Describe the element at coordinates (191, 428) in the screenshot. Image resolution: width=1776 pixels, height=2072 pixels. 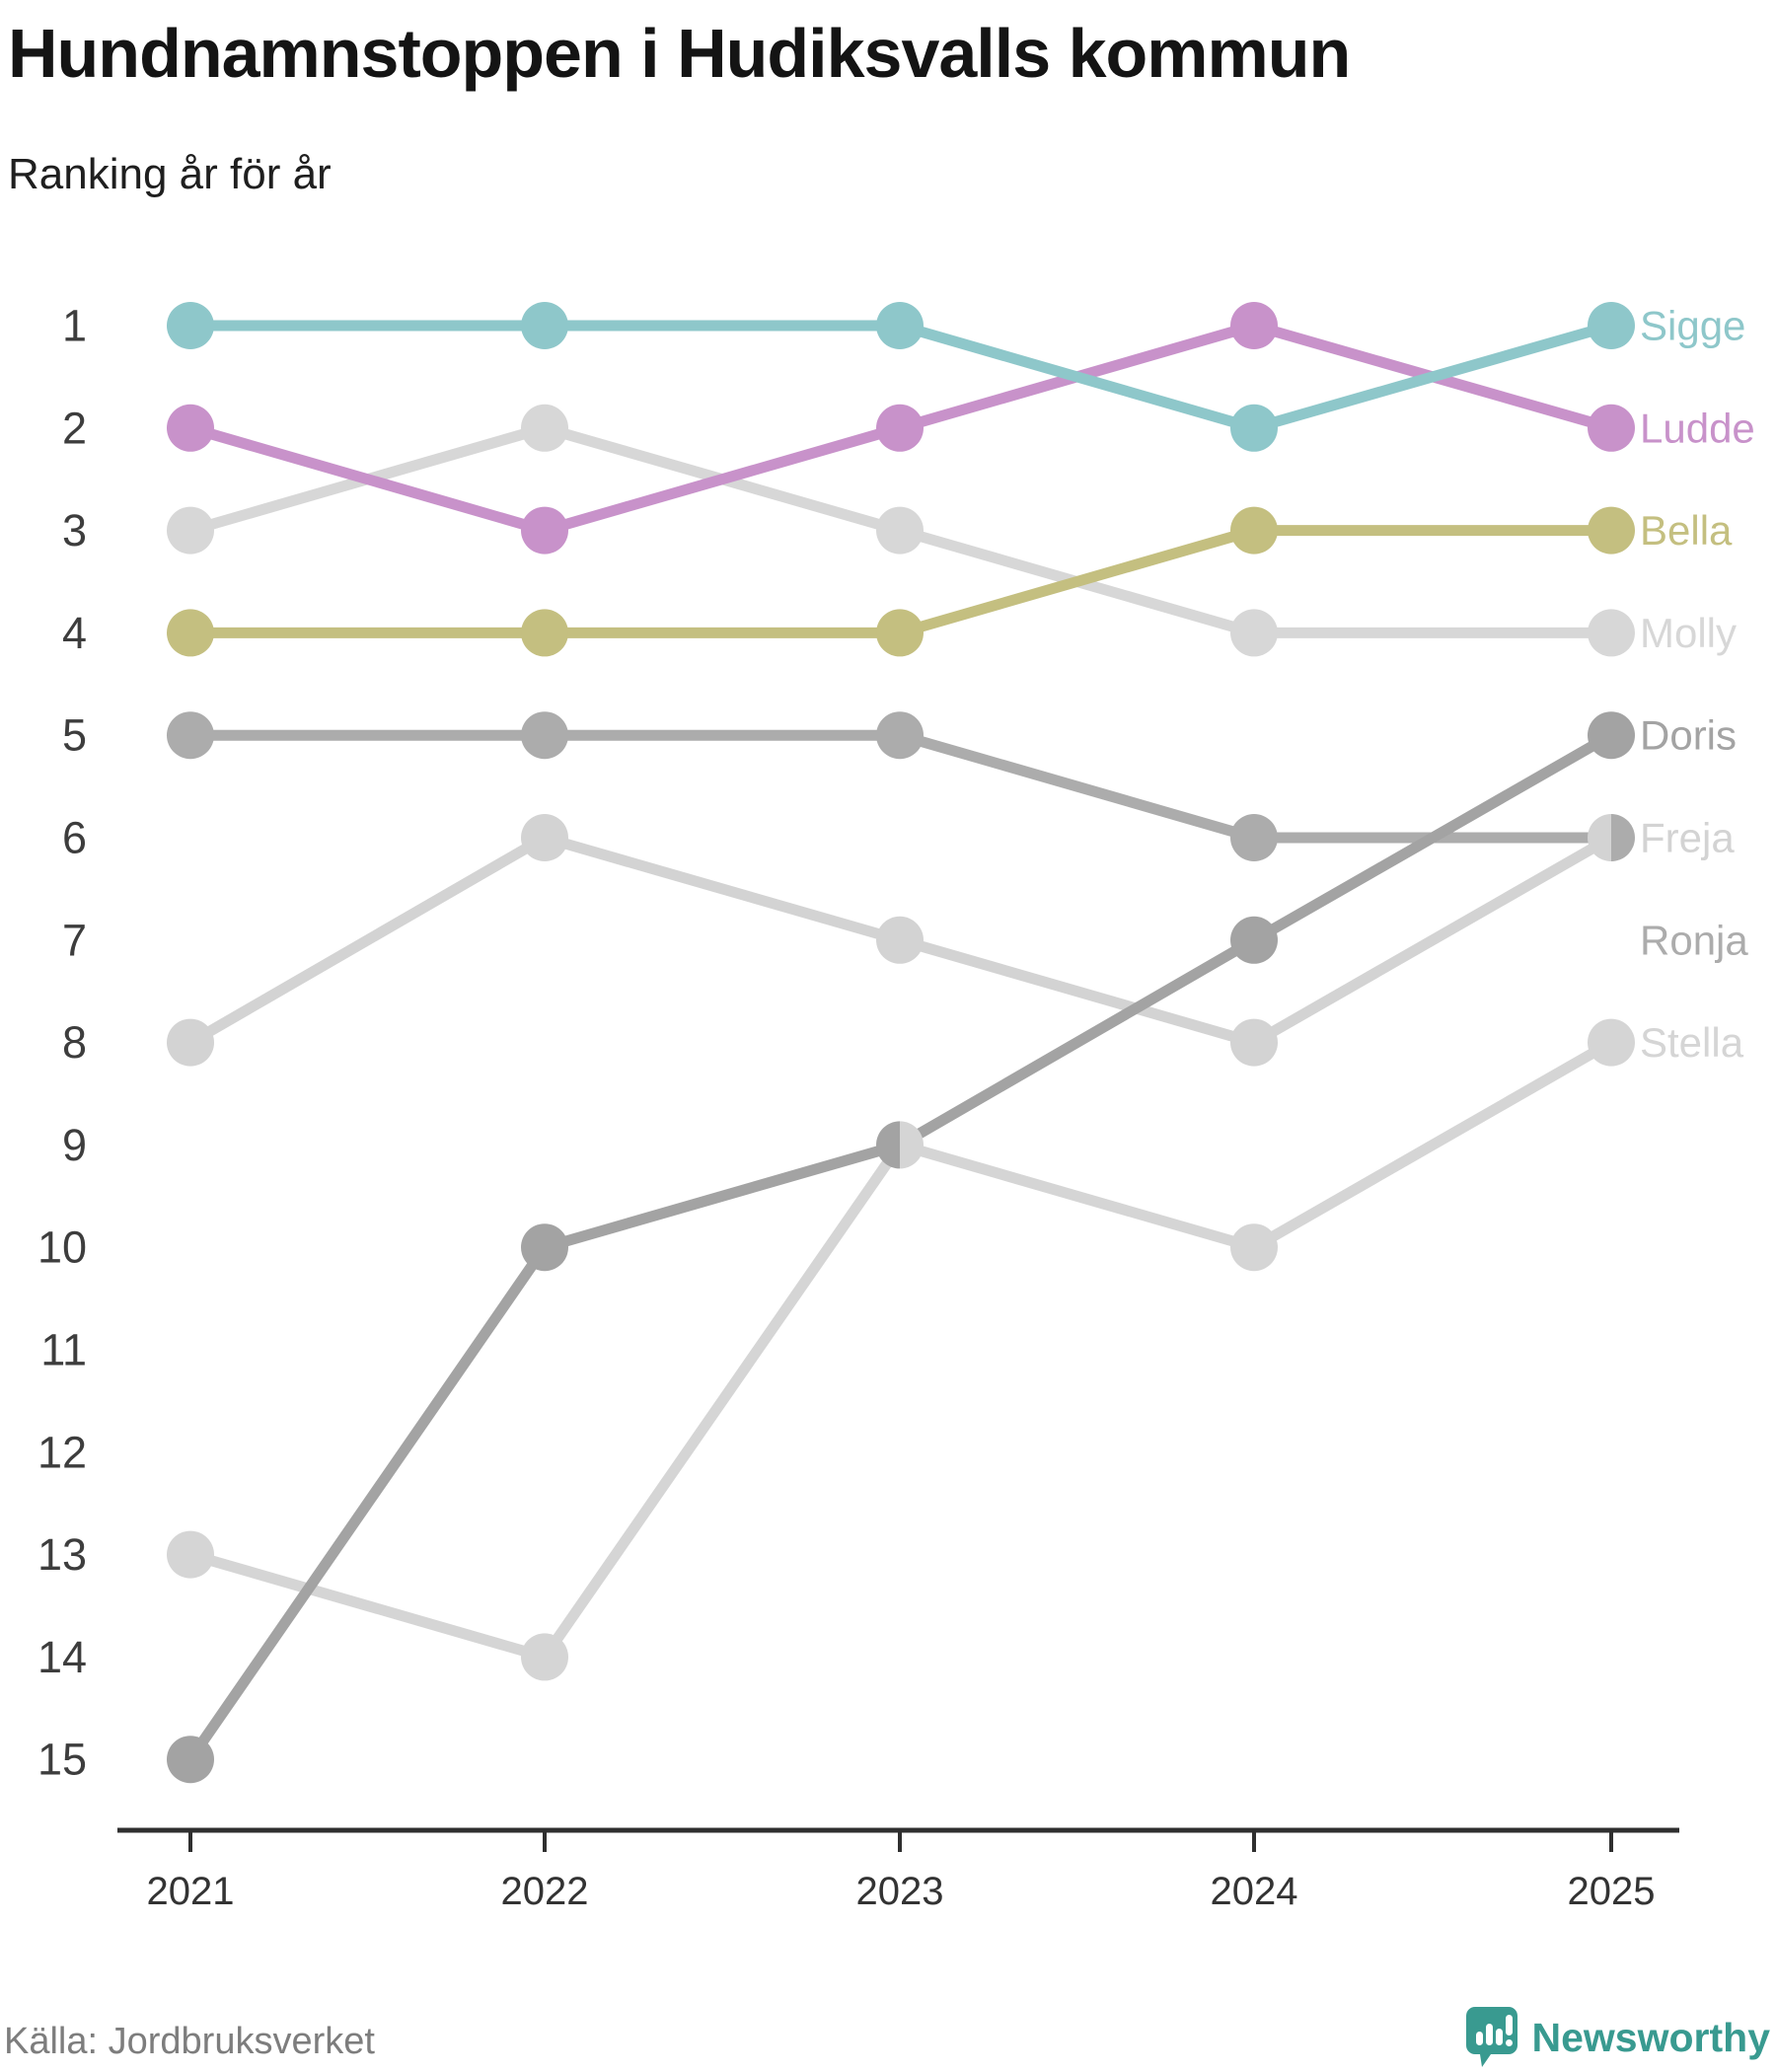
I see `series-dot-ludde-2021` at that location.